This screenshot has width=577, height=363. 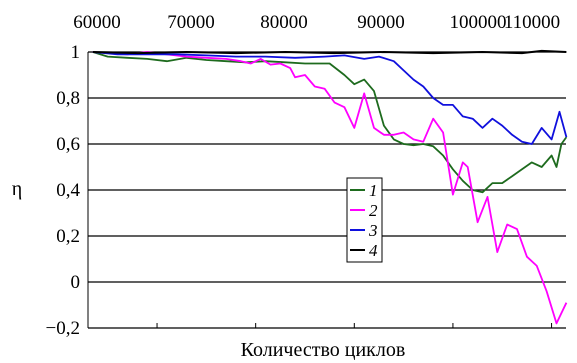 What do you see at coordinates (364, 220) in the screenshot?
I see `legend-box` at bounding box center [364, 220].